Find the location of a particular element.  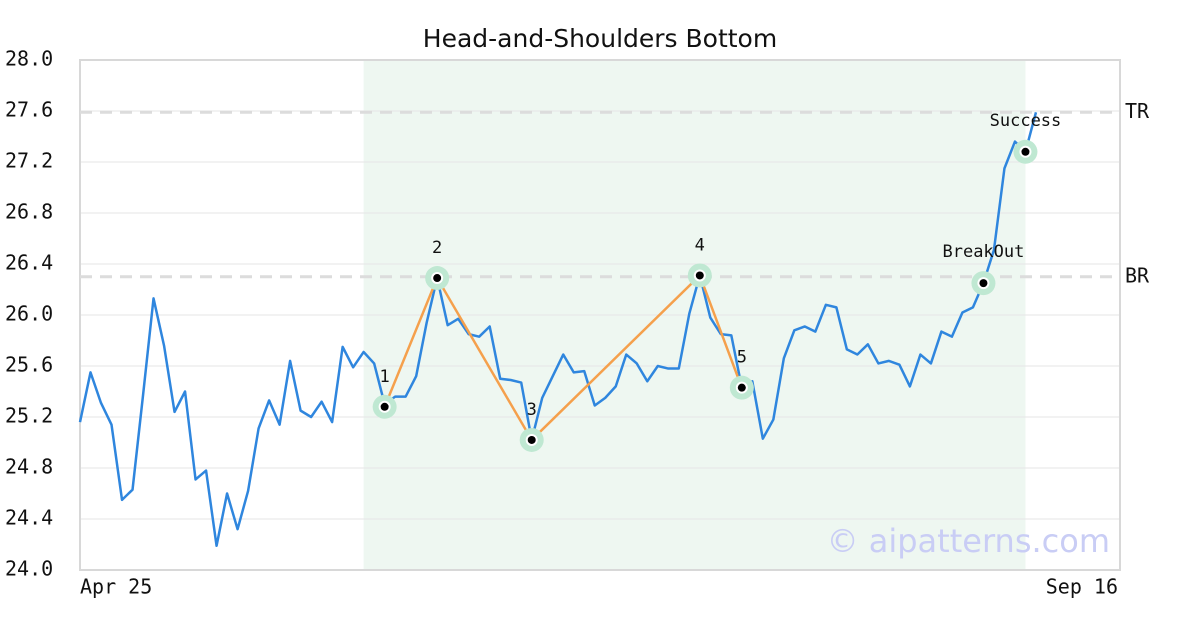

y-tick-label: 25.2 is located at coordinates (29, 416).